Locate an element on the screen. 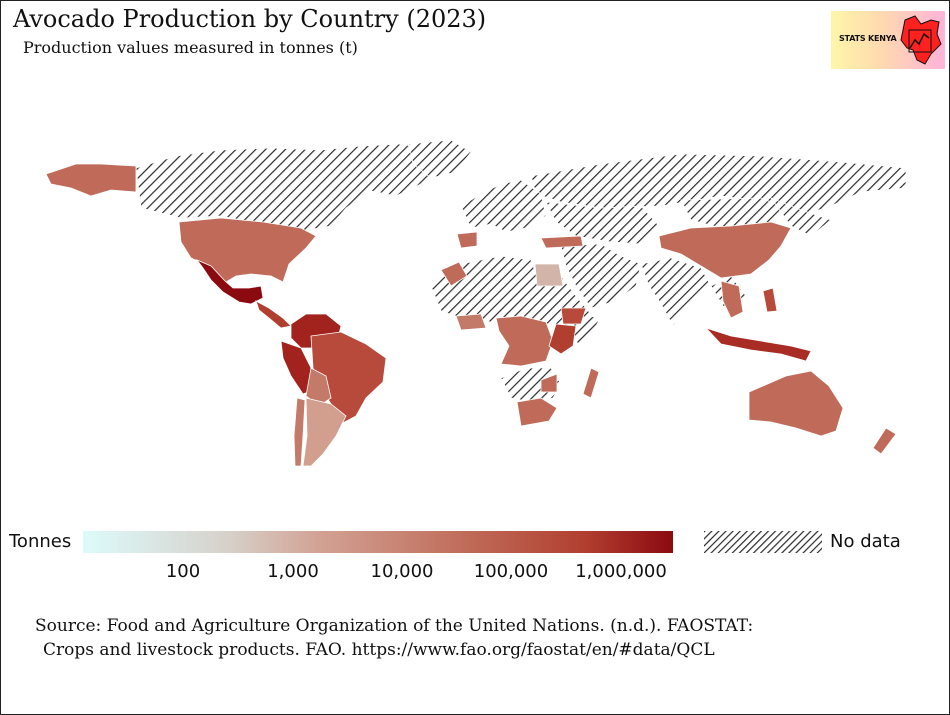  philippines is located at coordinates (770, 300).